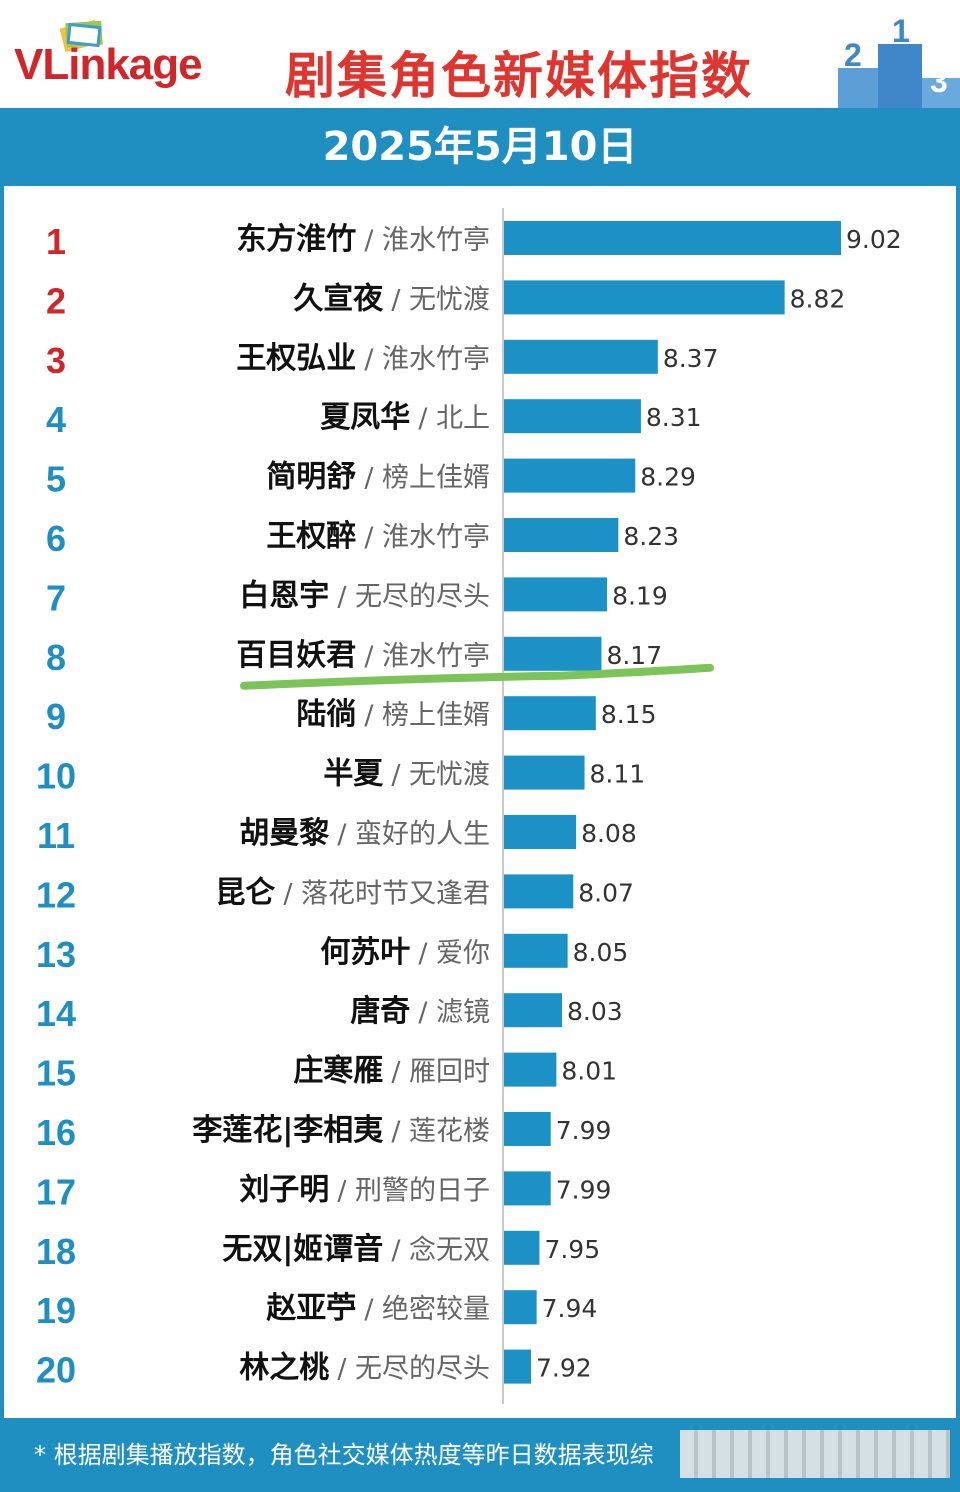 This screenshot has width=960, height=1492. I want to click on vlinkage-logo: VLinkage, so click(108, 64).